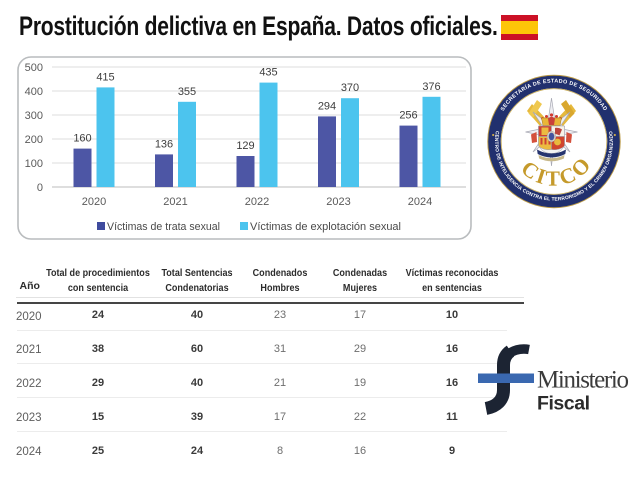  I want to click on svg-text: Víctimas de explotación sexual, so click(325, 227).